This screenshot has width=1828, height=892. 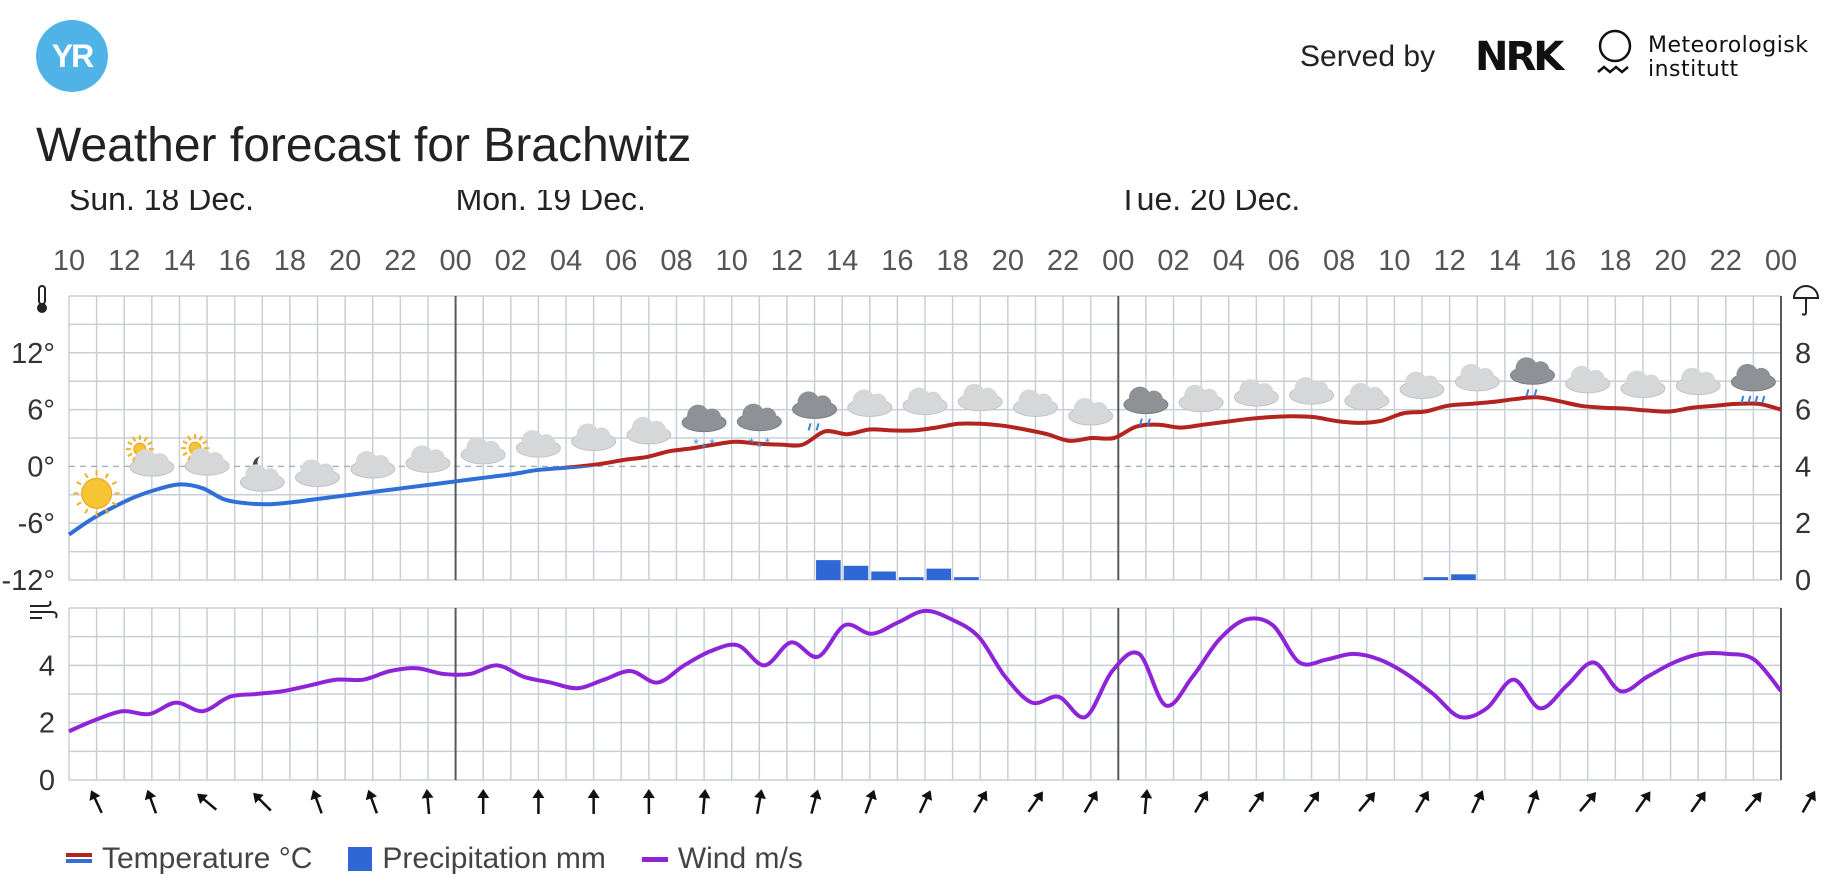 What do you see at coordinates (494, 858) in the screenshot?
I see `legend-precipitation-label: Precipitation mm` at bounding box center [494, 858].